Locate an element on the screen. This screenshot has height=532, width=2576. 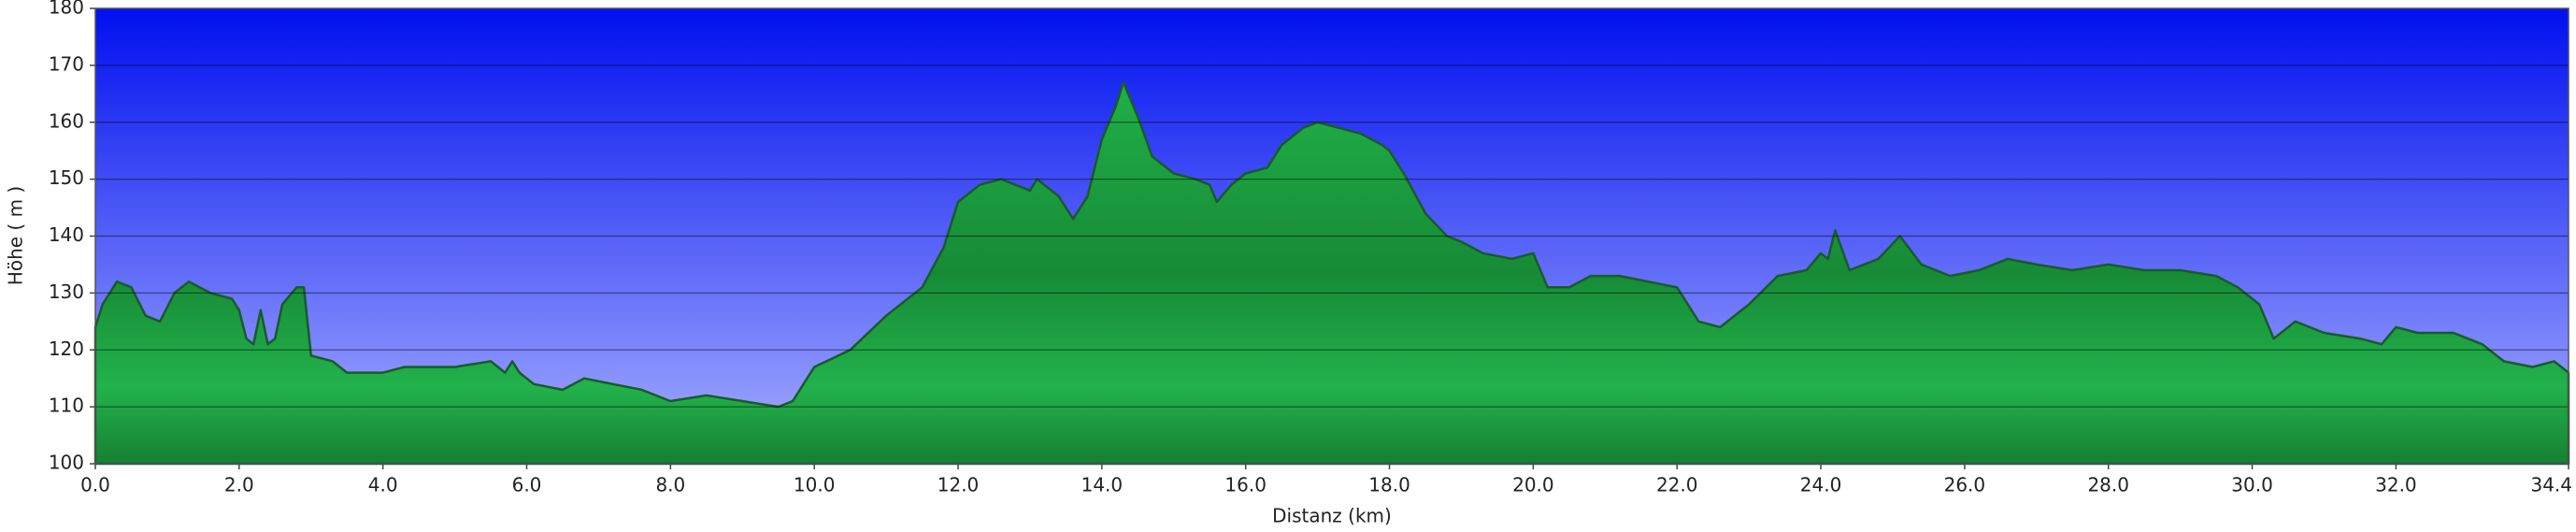
x-tick-label: 12.0 is located at coordinates (959, 485).